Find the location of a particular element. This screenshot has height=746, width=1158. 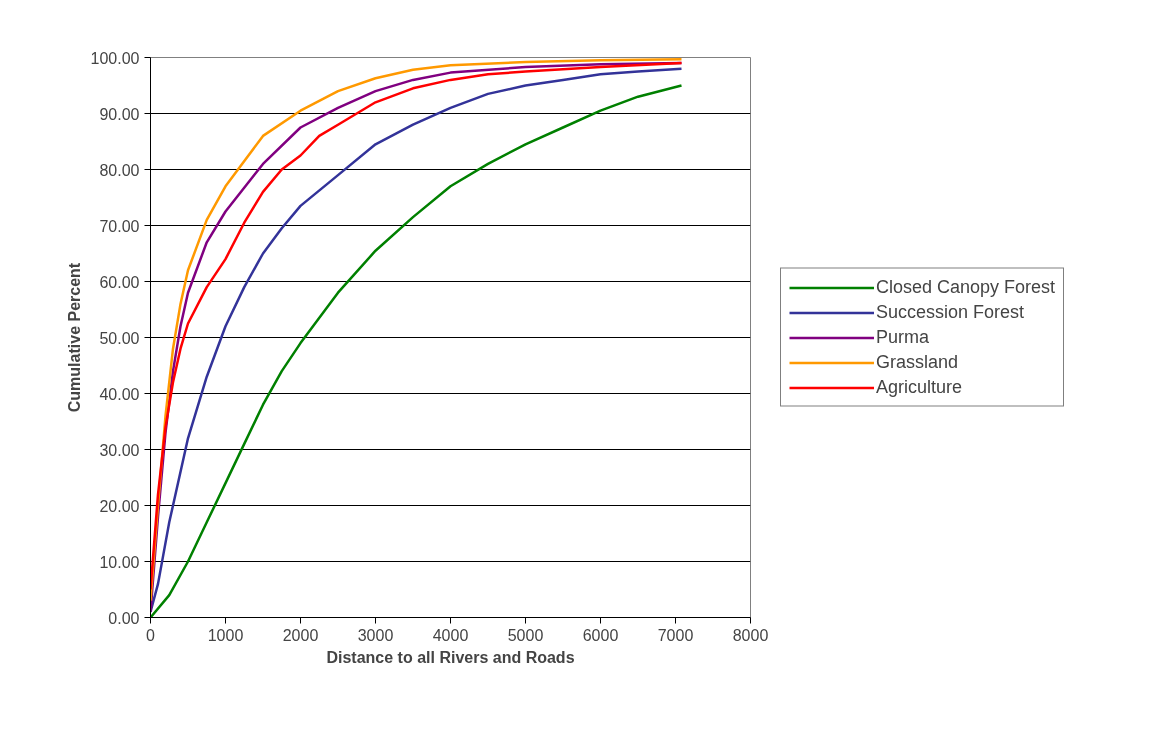

y-tick-label: 60.00 is located at coordinates (119, 282).